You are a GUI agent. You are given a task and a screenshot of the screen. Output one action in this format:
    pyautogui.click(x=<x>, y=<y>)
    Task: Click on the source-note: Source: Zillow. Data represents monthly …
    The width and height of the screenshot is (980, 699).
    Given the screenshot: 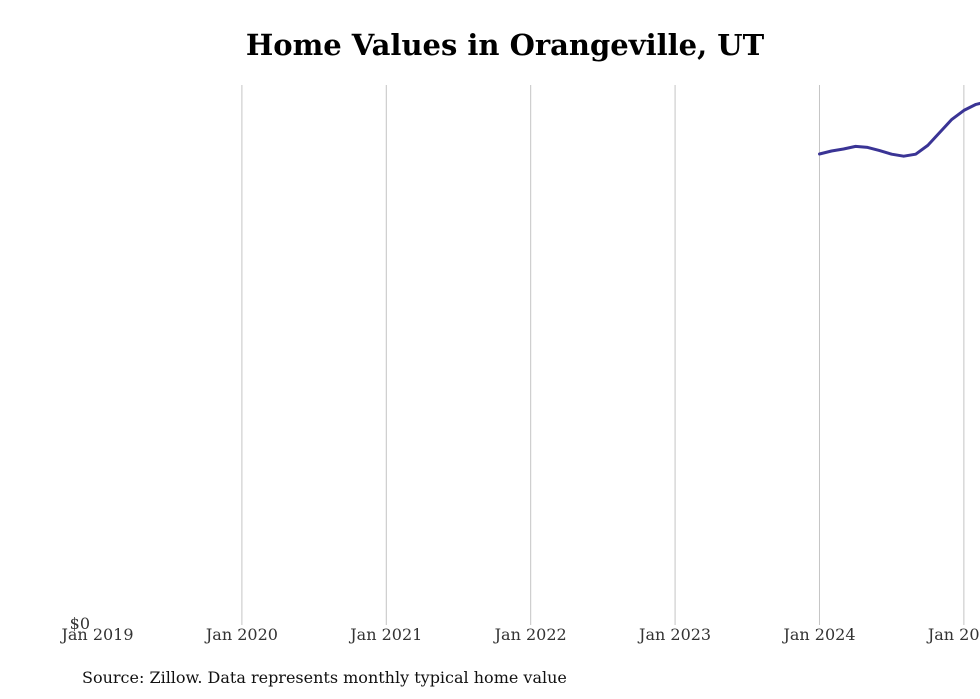 What is the action you would take?
    pyautogui.click(x=324, y=677)
    